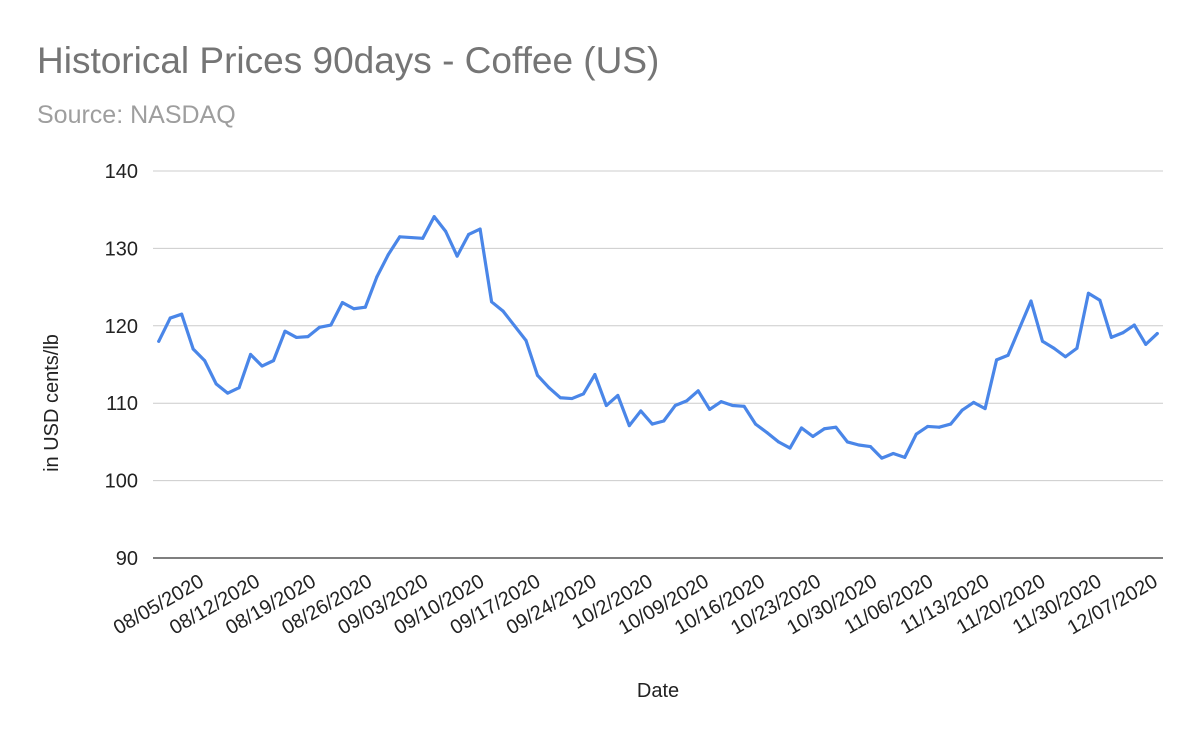 Image resolution: width=1200 pixels, height=742 pixels. Describe the element at coordinates (127, 559) in the screenshot. I see `y-tick-label: 90` at that location.